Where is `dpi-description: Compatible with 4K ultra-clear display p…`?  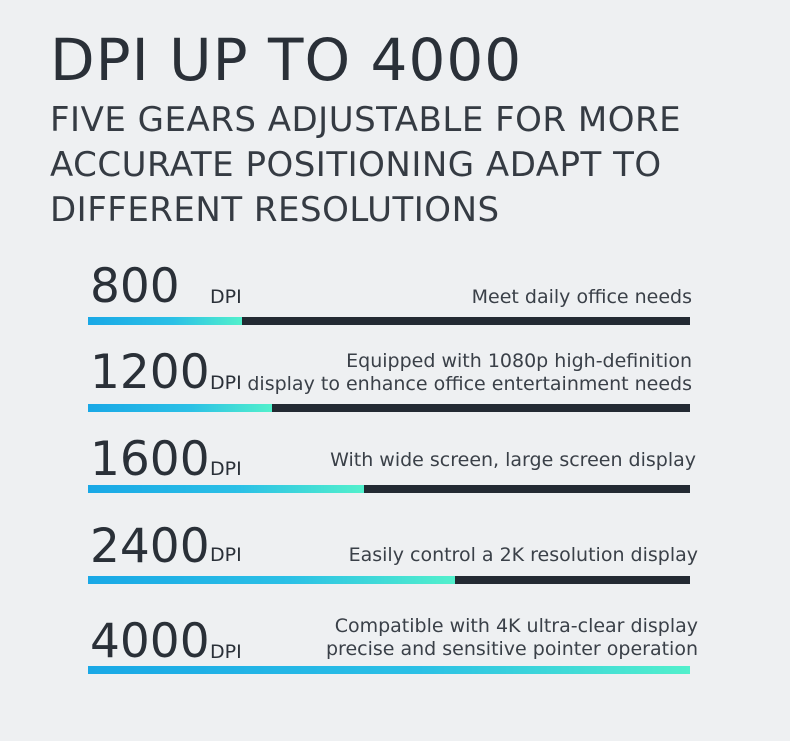 dpi-description: Compatible with 4K ultra-clear display p… is located at coordinates (512, 638).